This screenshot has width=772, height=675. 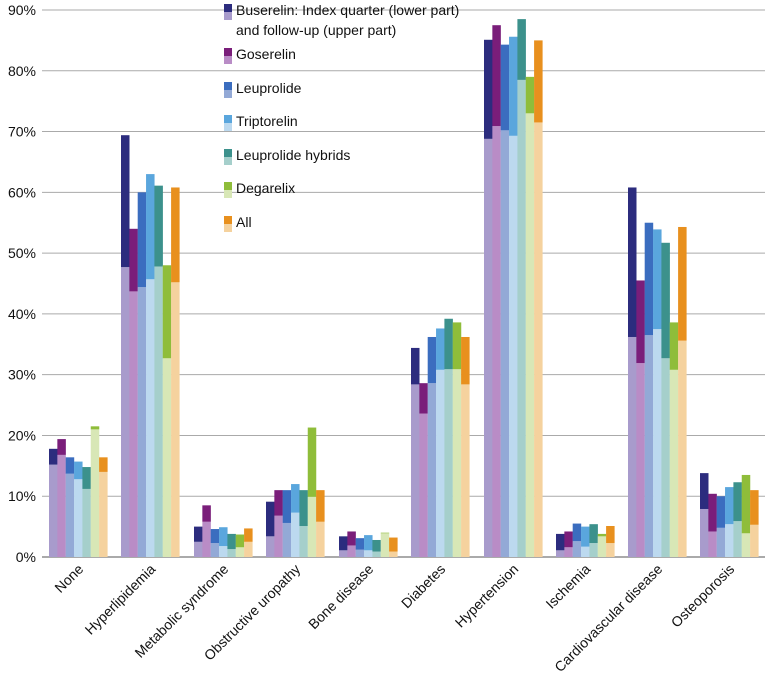 I want to click on y-tick-label: 10%, so click(x=22, y=496).